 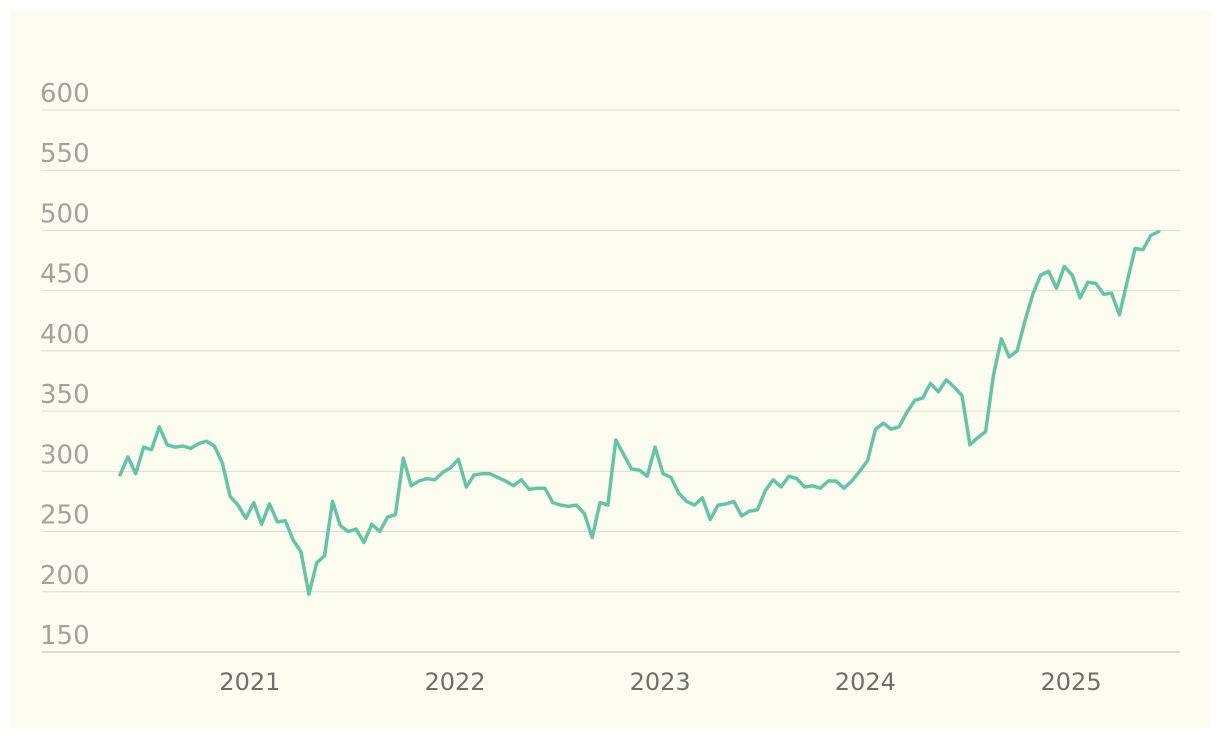 What do you see at coordinates (454, 682) in the screenshot?
I see `x-tick-label: 2022` at bounding box center [454, 682].